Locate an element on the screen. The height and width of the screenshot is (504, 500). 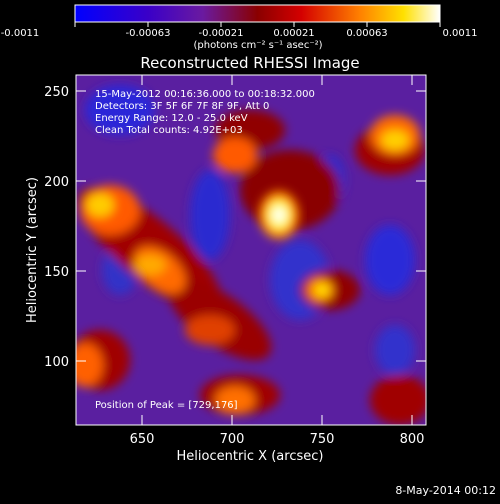
x-axis-title: Heliocentric X (arcsec) is located at coordinates (250, 456).